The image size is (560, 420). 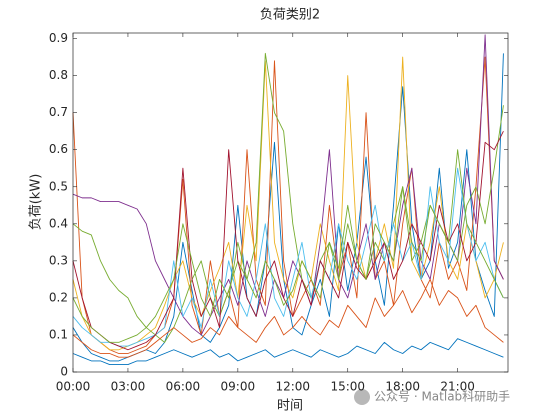 I want to click on watermark-icon, so click(x=362, y=397).